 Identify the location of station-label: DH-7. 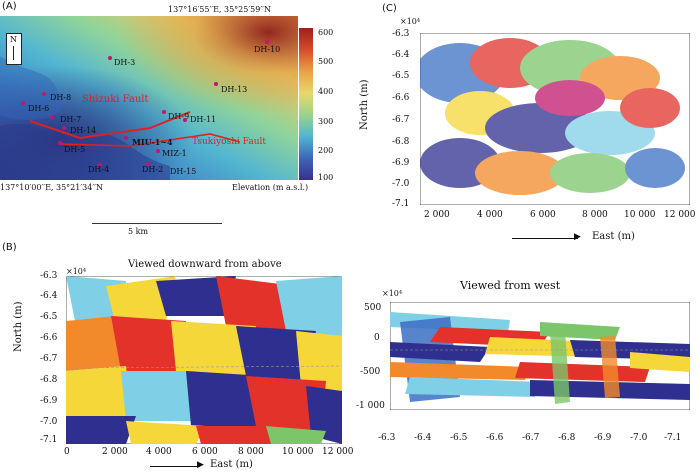
(71, 119).